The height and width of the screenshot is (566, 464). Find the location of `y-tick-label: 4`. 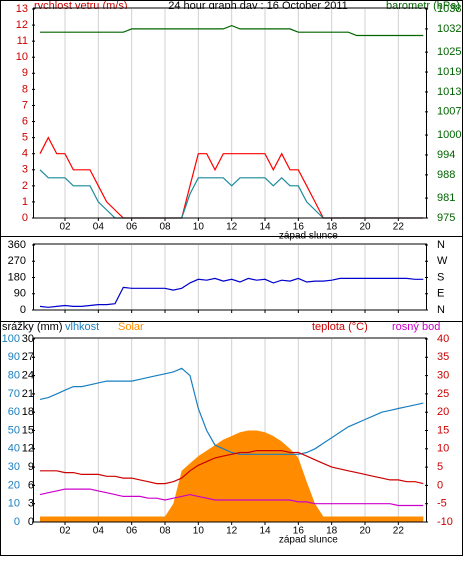

y-tick-label: 4 is located at coordinates (25, 154).